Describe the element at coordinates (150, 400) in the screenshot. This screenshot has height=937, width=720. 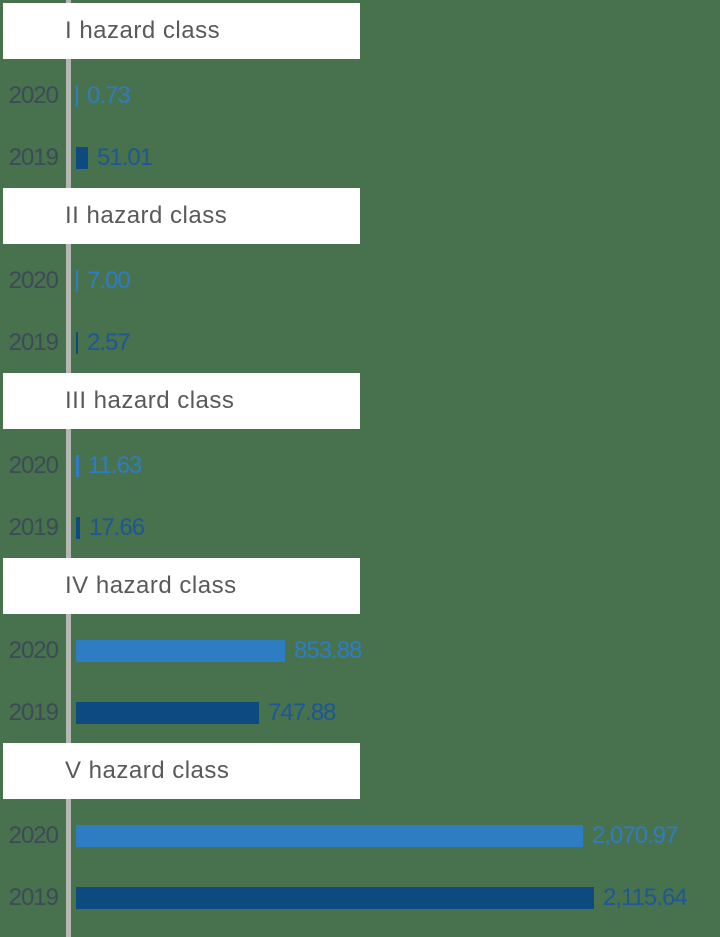
I see `section-title: III hazard class` at that location.